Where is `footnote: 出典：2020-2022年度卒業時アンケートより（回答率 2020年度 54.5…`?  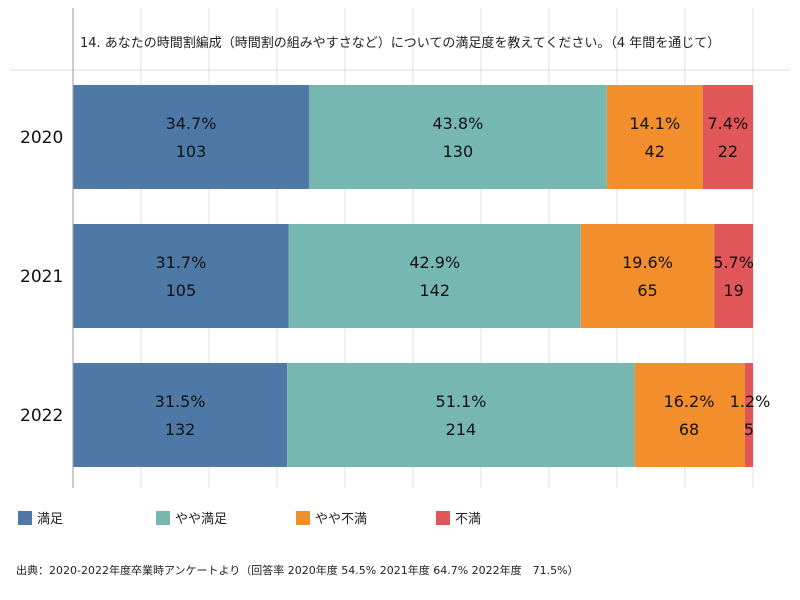
footnote: 出典：2020-2022年度卒業時アンケートより（回答率 2020年度 54.5… is located at coordinates (297, 570).